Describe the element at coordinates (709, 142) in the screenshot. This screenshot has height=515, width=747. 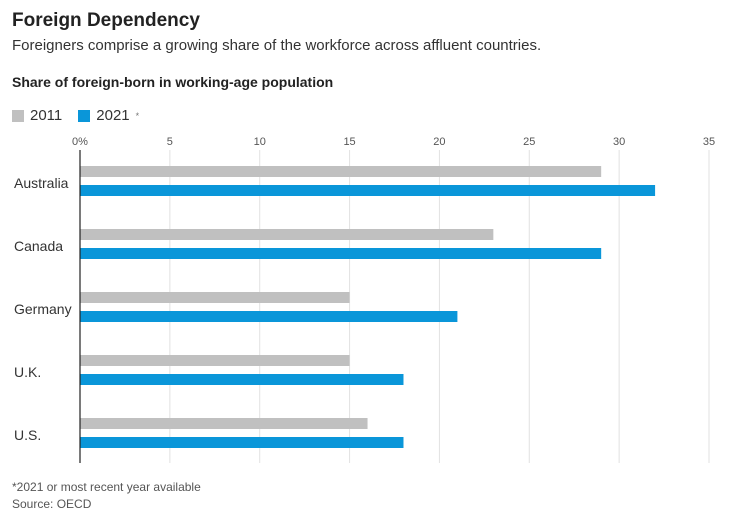
I see `x-tick-label: 35` at that location.